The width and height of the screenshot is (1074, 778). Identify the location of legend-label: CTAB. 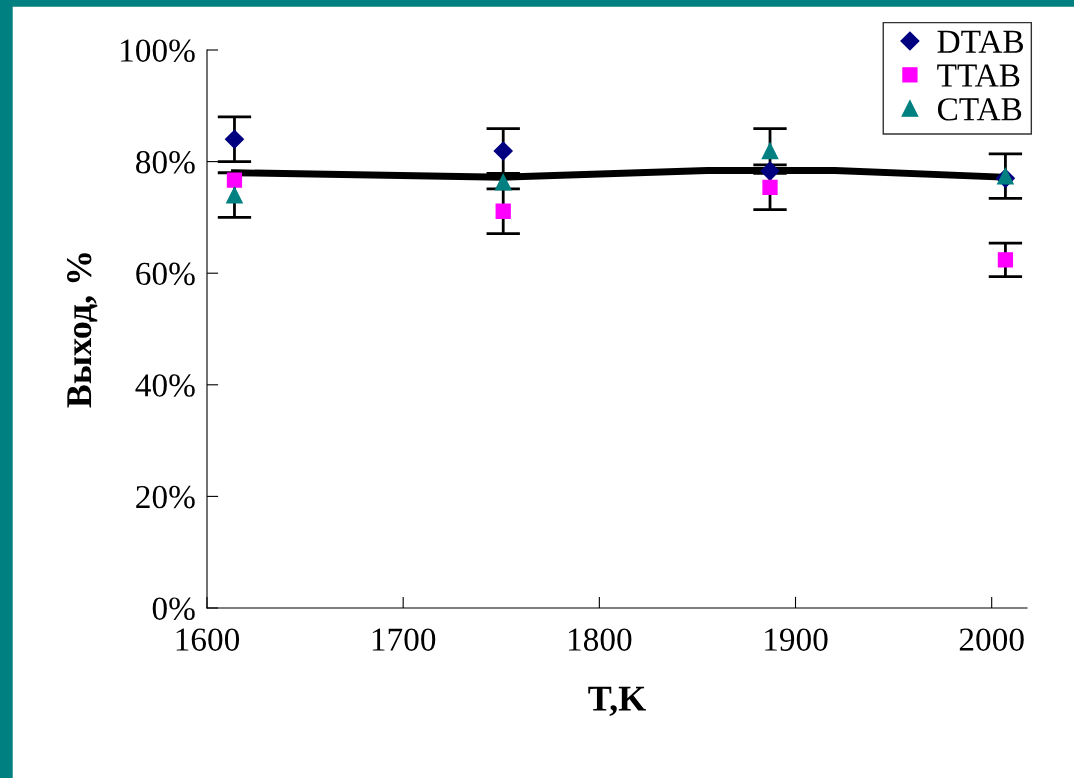
(979, 109).